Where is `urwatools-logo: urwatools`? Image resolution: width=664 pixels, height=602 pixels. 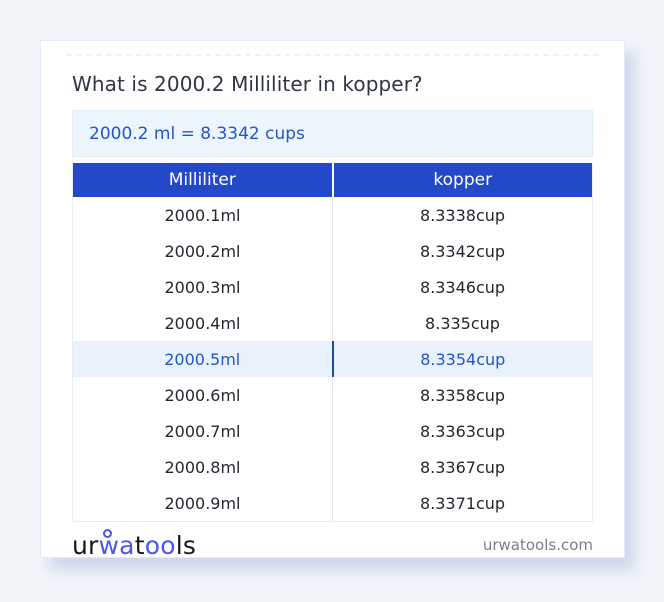 urwatools-logo: urwatools is located at coordinates (134, 544).